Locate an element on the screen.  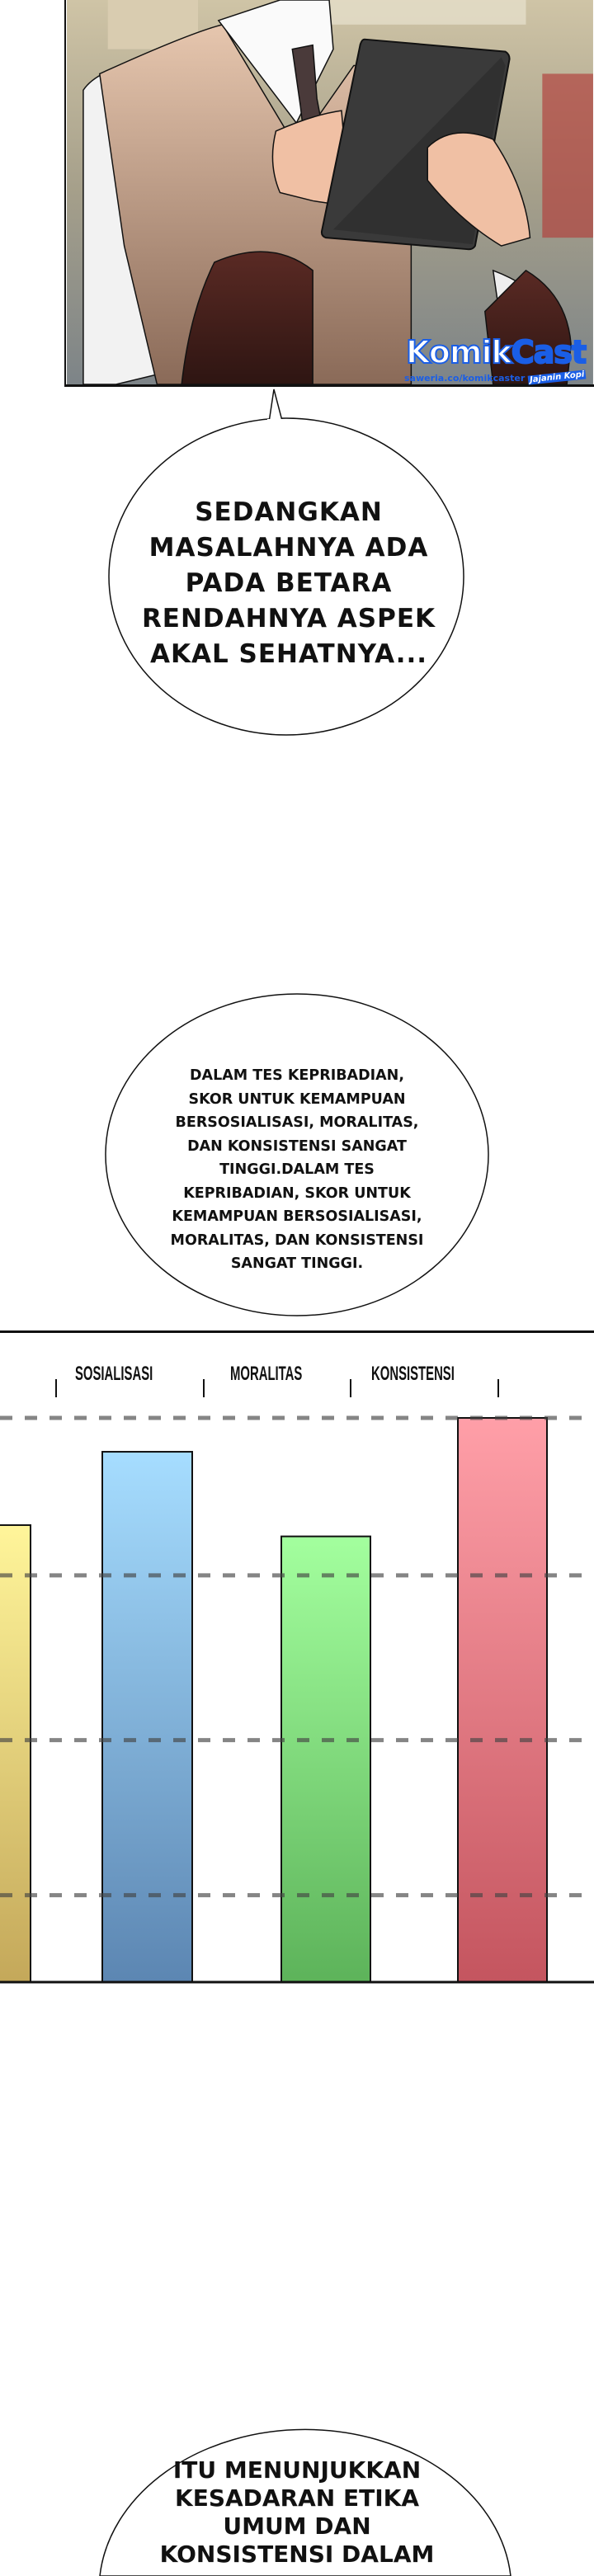
chart-label-moralitas: MORALITAS is located at coordinates (266, 1374).